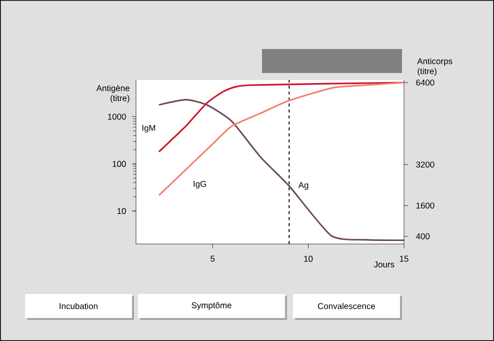  Describe the element at coordinates (117, 117) in the screenshot. I see `y-tick-label: 1000` at that location.